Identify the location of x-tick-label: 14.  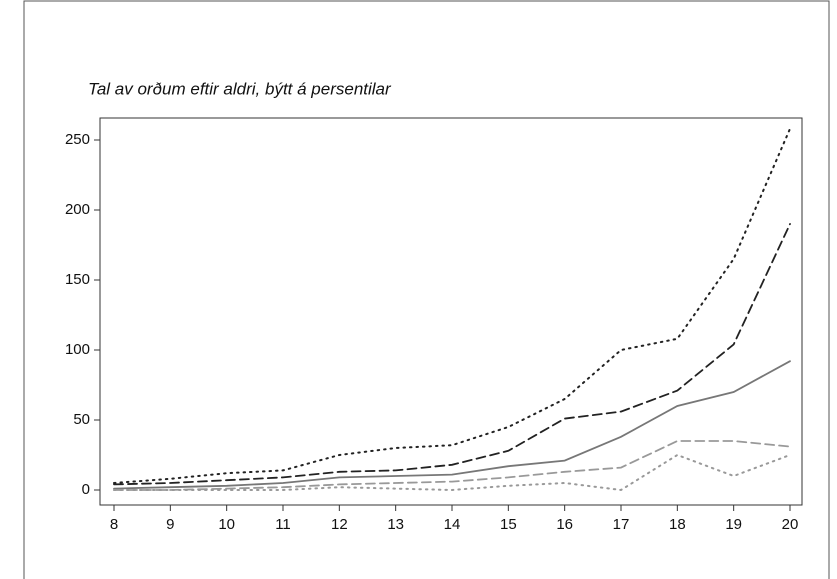
(452, 524).